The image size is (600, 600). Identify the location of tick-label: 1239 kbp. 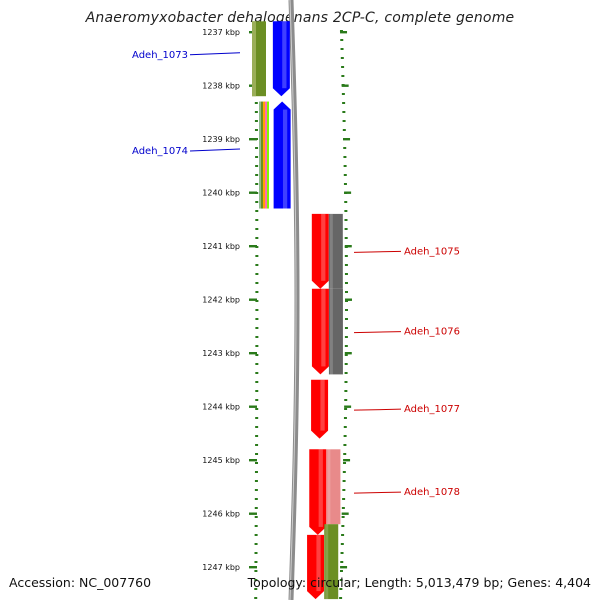
(221, 139).